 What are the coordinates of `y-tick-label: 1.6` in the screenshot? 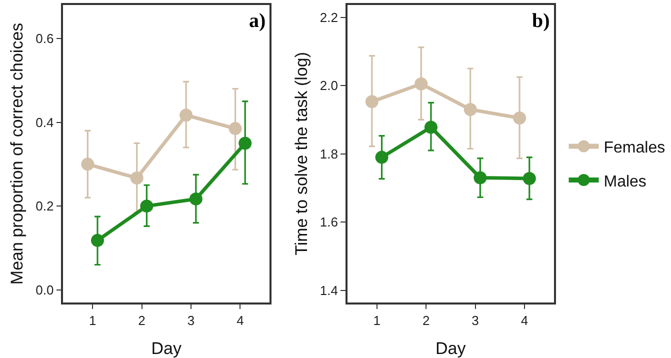 It's located at (329, 222).